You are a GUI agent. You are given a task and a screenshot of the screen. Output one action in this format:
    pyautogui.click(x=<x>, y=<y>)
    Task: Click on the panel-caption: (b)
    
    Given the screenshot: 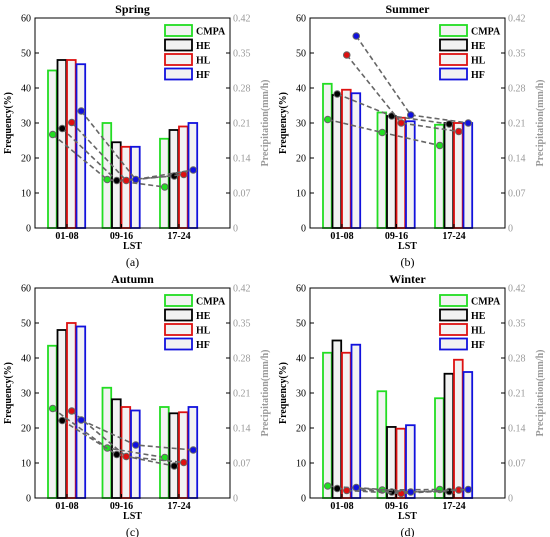 What is the action you would take?
    pyautogui.click(x=408, y=262)
    